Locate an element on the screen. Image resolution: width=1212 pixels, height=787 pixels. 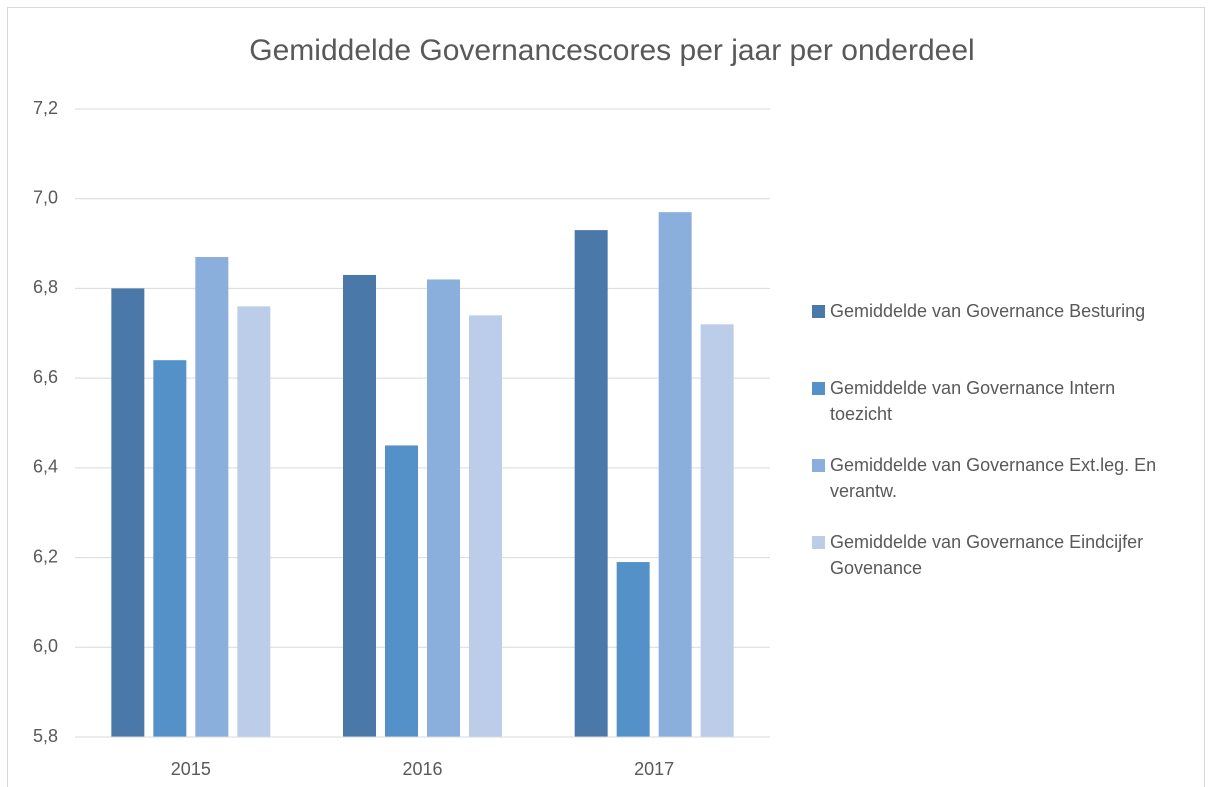
y-tick-label: 5,8 is located at coordinates (45, 736).